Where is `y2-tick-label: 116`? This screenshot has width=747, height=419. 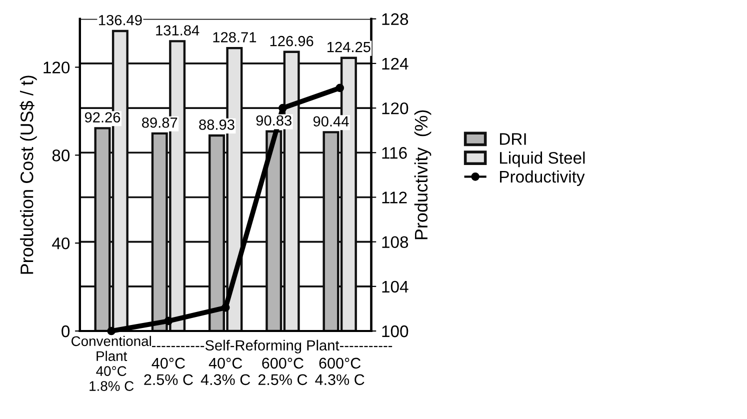
y2-tick-label: 116 is located at coordinates (394, 153).